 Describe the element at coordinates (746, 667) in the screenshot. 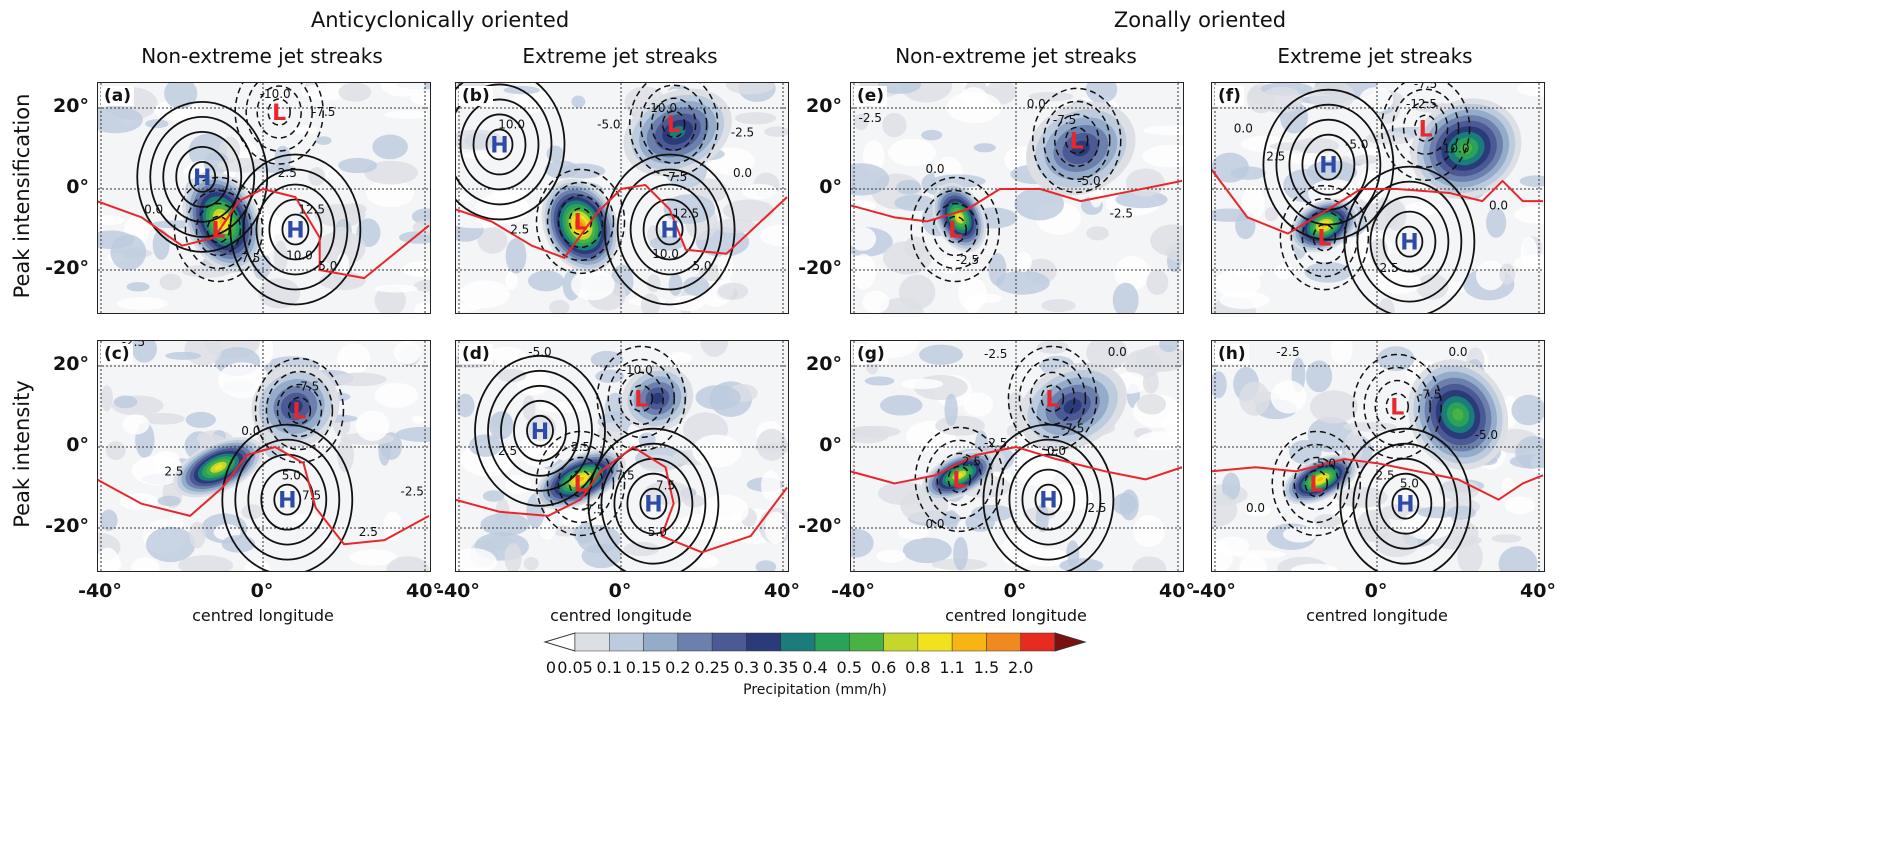

I see `colorbar-tick-label: 0.3` at that location.